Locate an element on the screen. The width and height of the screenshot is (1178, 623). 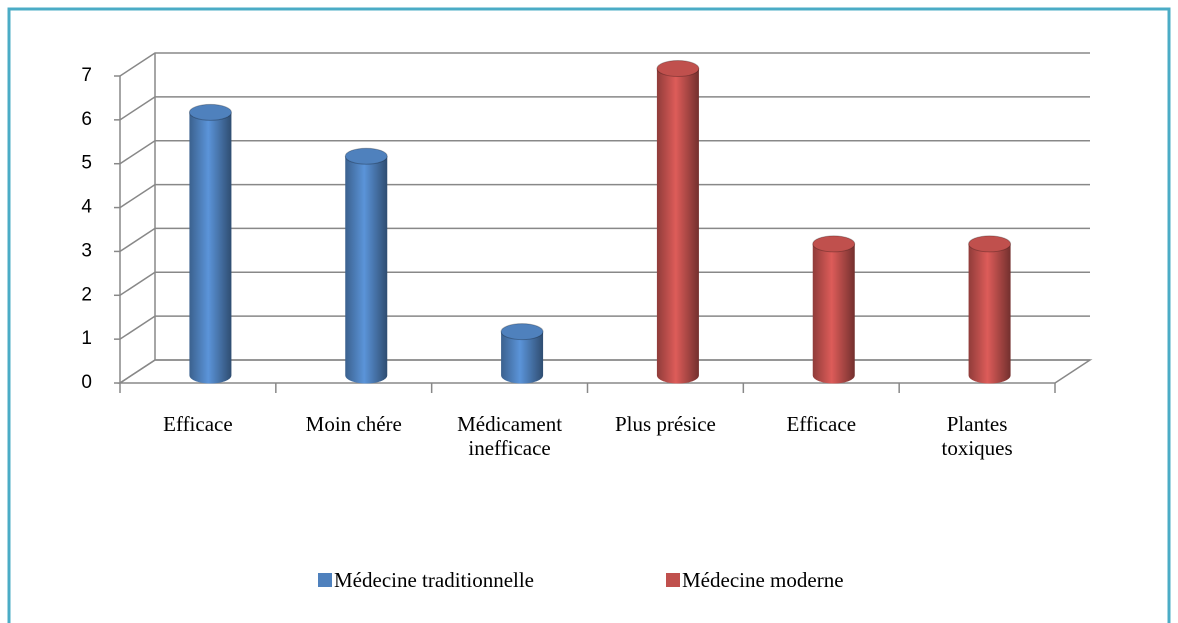
y-tick-label: 6 is located at coordinates (86, 119).